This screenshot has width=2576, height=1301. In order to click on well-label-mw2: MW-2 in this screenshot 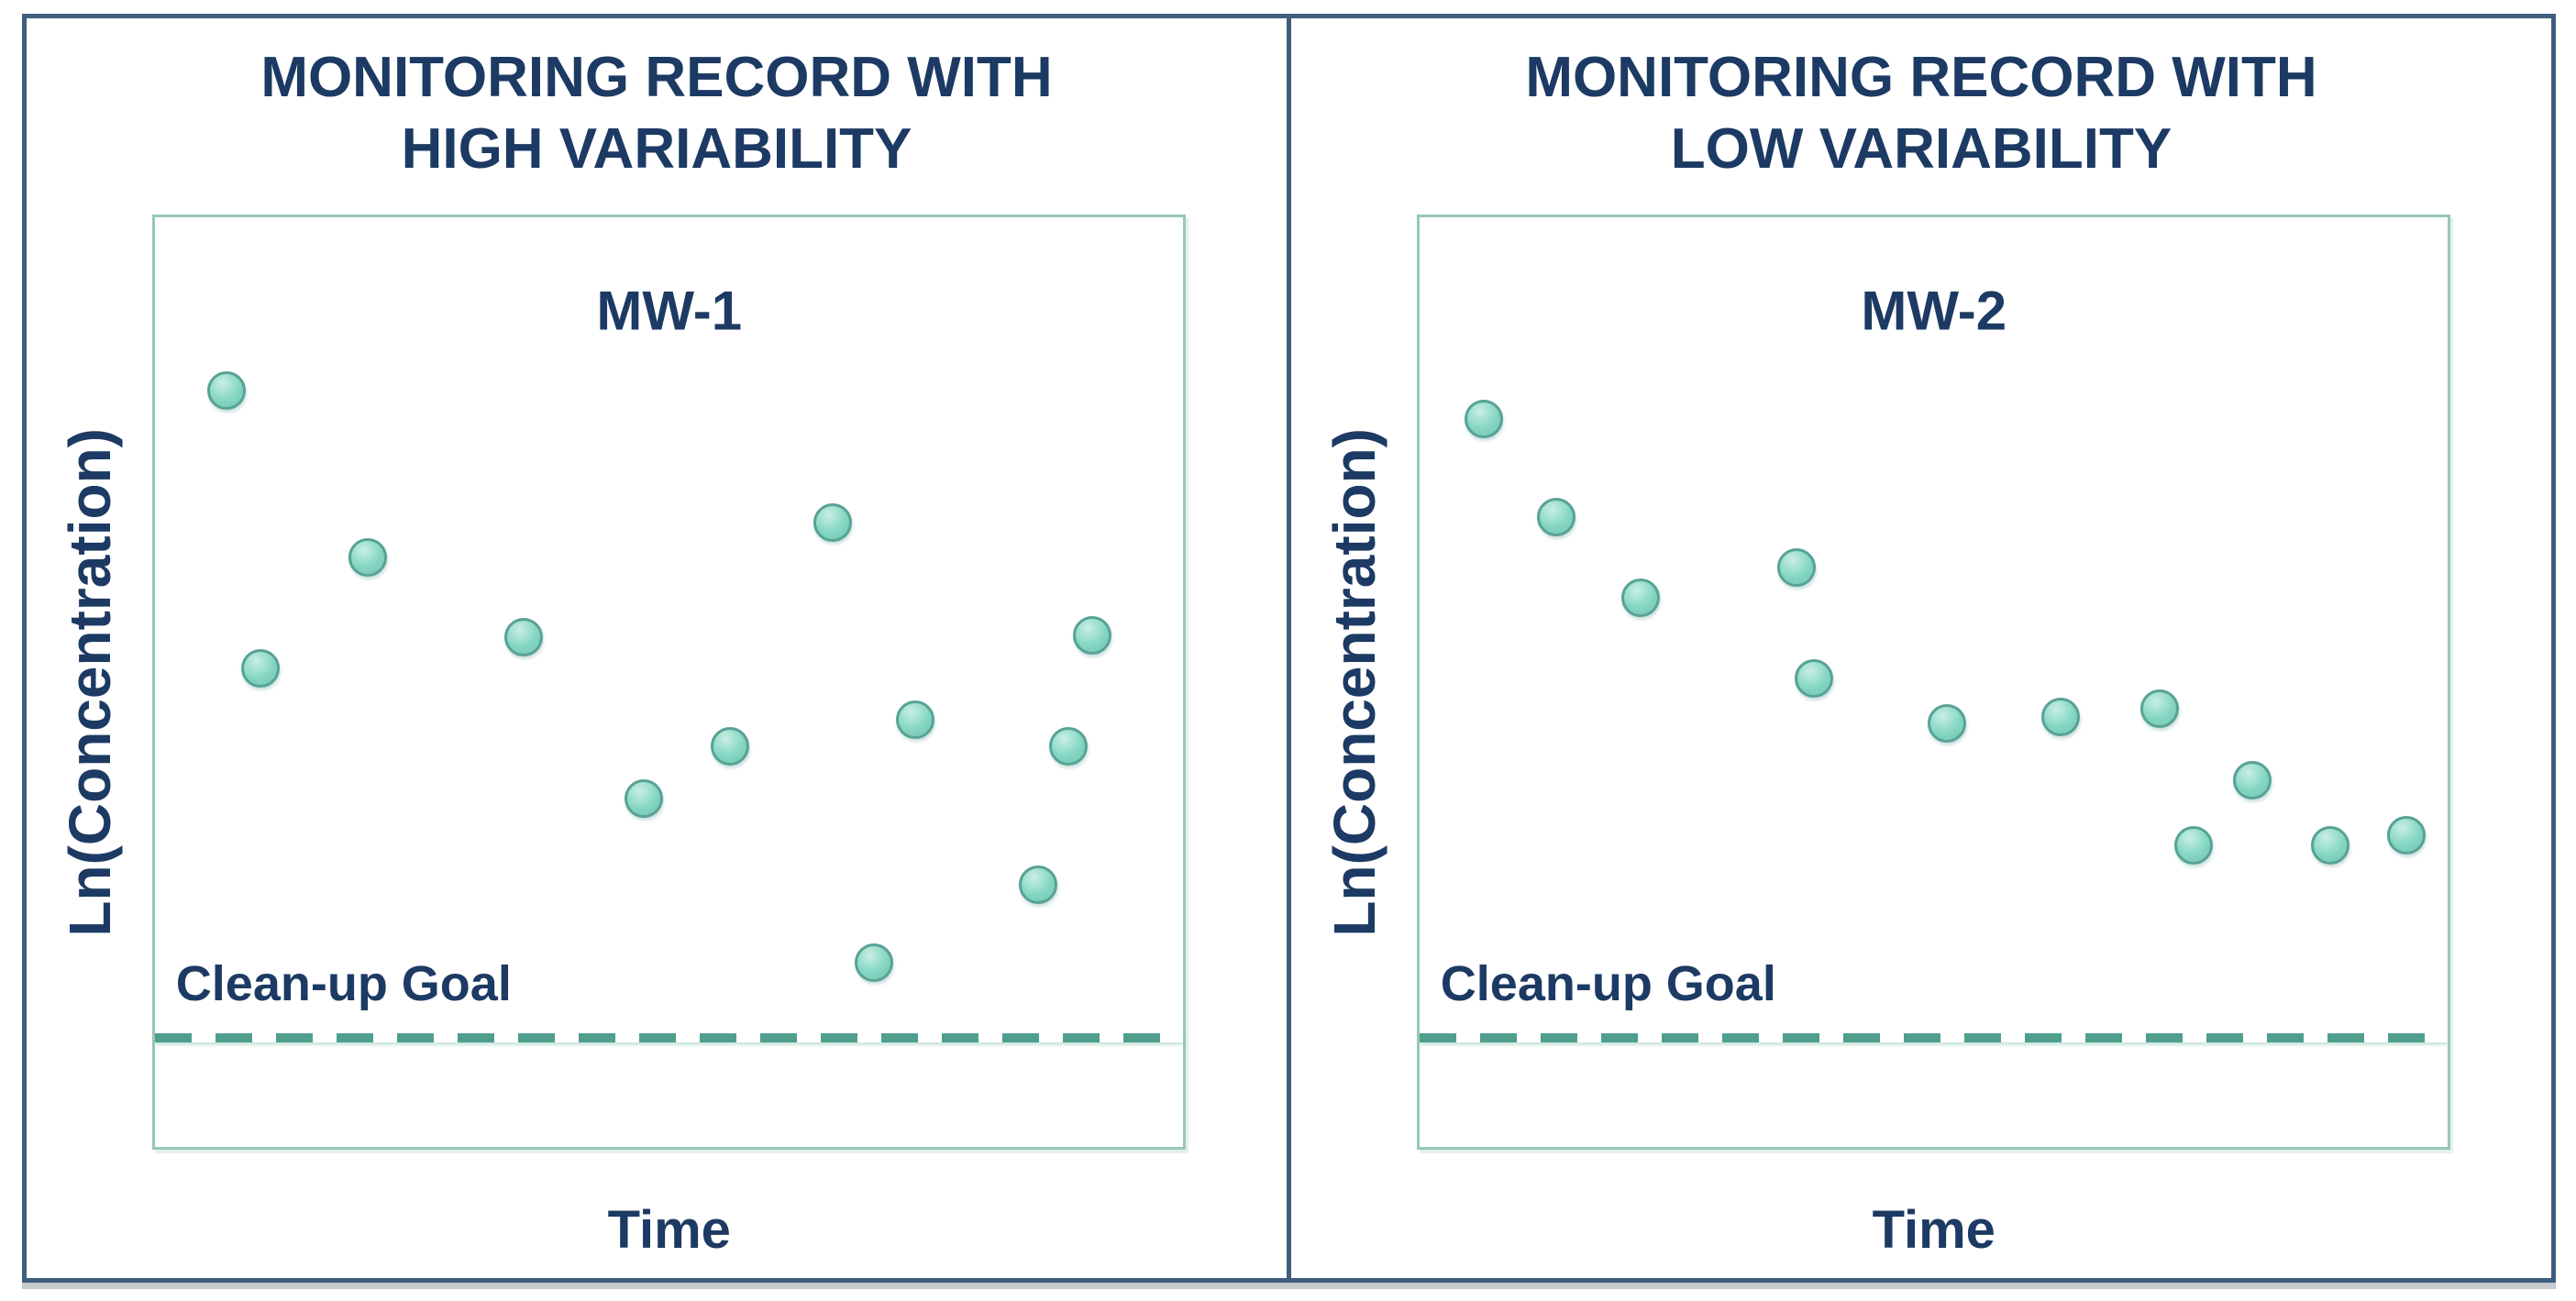, I will do `click(1934, 311)`.